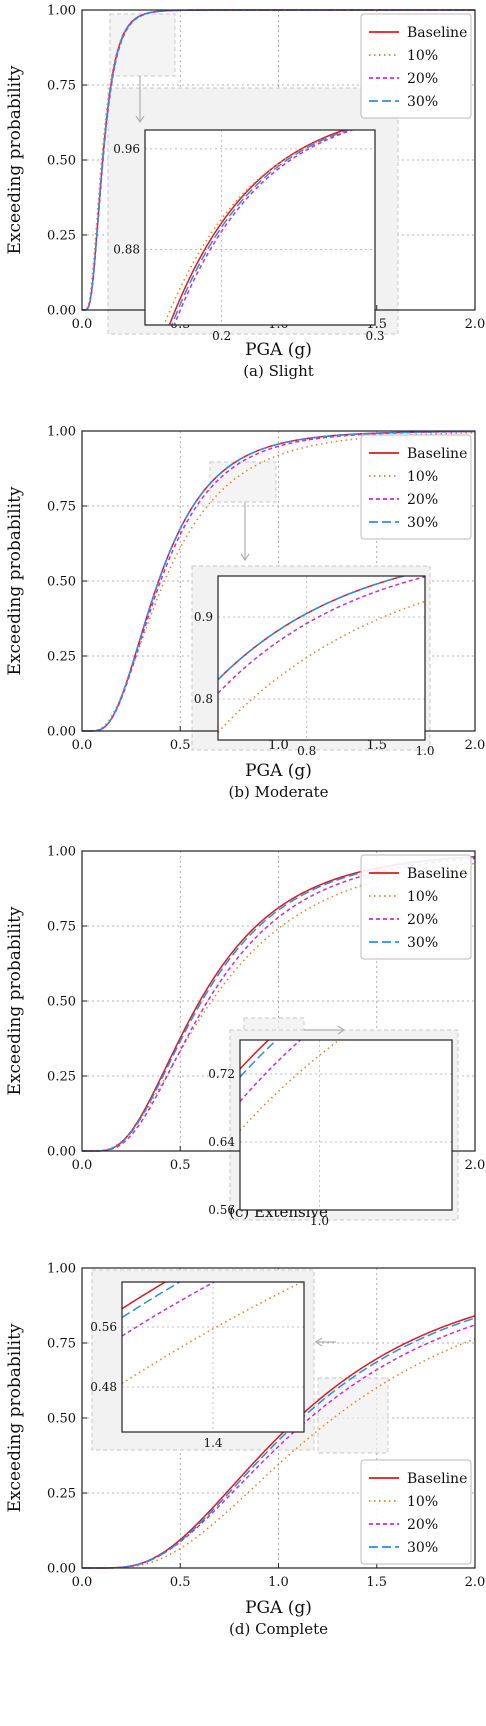 The width and height of the screenshot is (486, 1726). Describe the element at coordinates (221, 1142) in the screenshot. I see `inset-y-tick-label: 0.64` at that location.